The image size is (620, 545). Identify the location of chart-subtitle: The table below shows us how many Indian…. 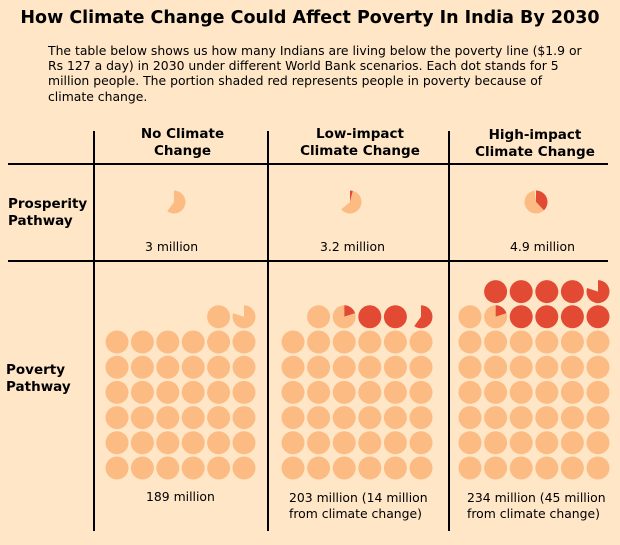
(315, 73).